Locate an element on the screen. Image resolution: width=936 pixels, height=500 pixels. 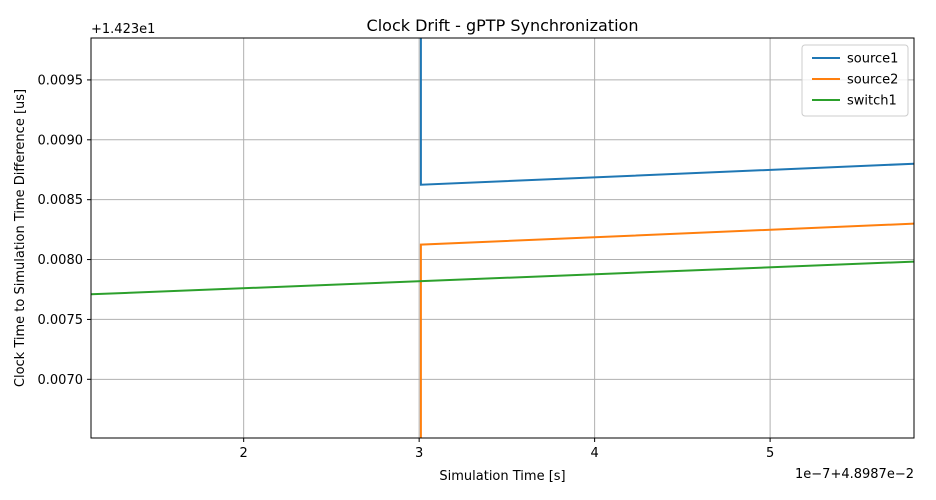
x-axis-title: Simulation Time [s] is located at coordinates (502, 476).